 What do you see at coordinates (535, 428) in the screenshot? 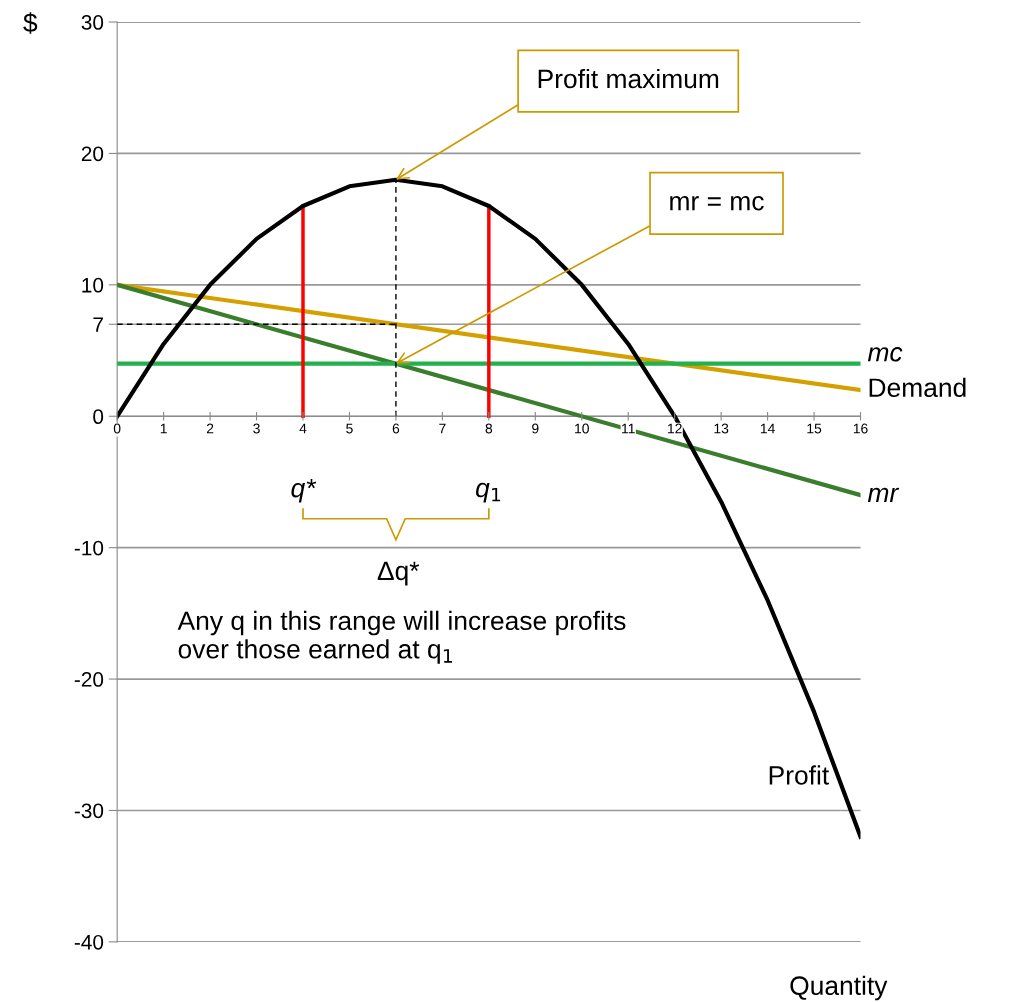
I see `x-tick-label: 9` at bounding box center [535, 428].